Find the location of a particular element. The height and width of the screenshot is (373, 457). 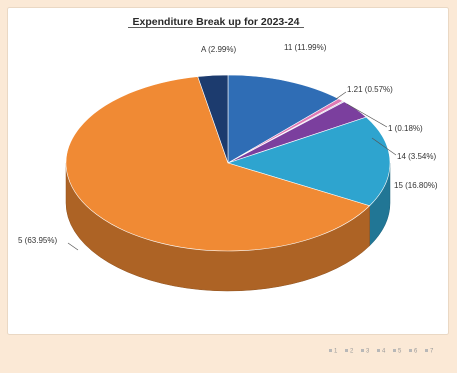

legend-item-7: 7 is located at coordinates (432, 352).